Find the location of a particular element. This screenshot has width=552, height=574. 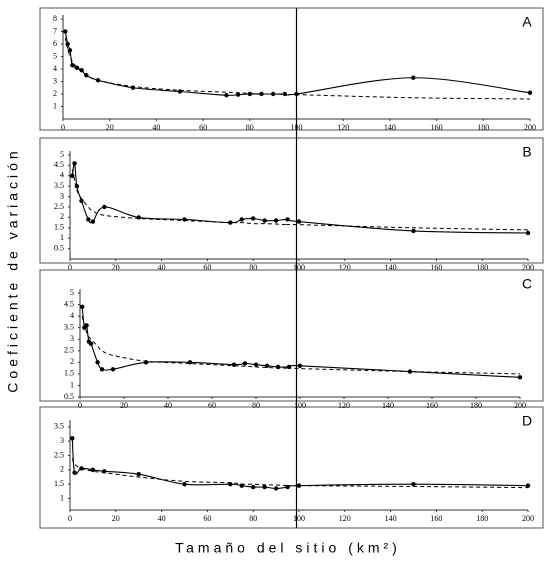

x-tick-label: 160 is located at coordinates (436, 518).